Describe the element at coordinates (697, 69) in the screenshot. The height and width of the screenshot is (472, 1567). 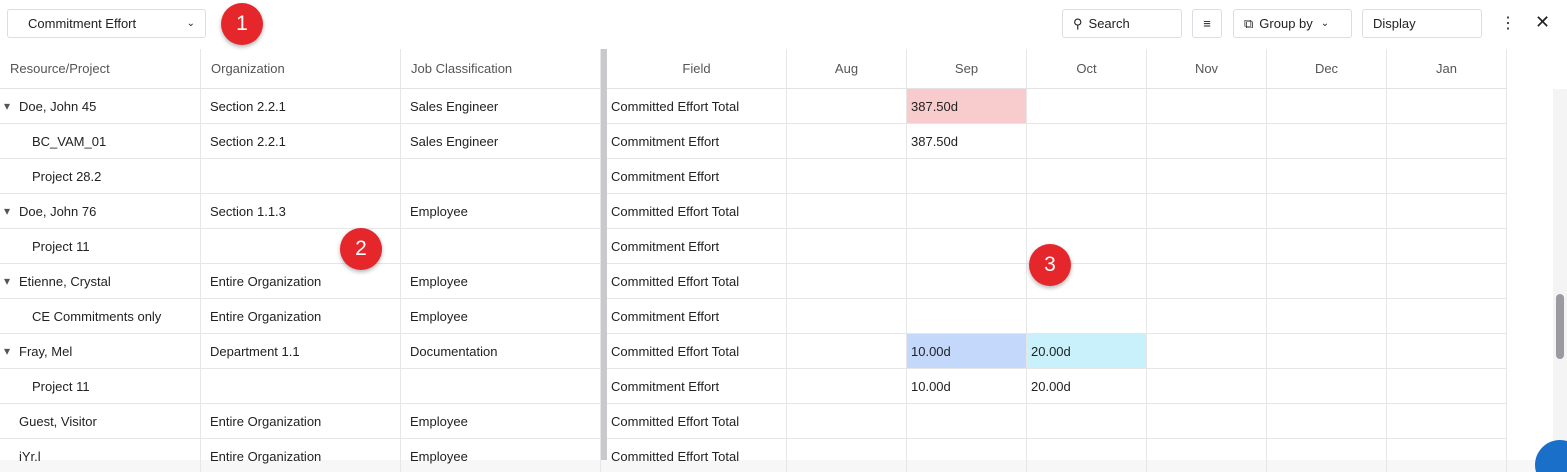
I see `column-header: Field` at that location.